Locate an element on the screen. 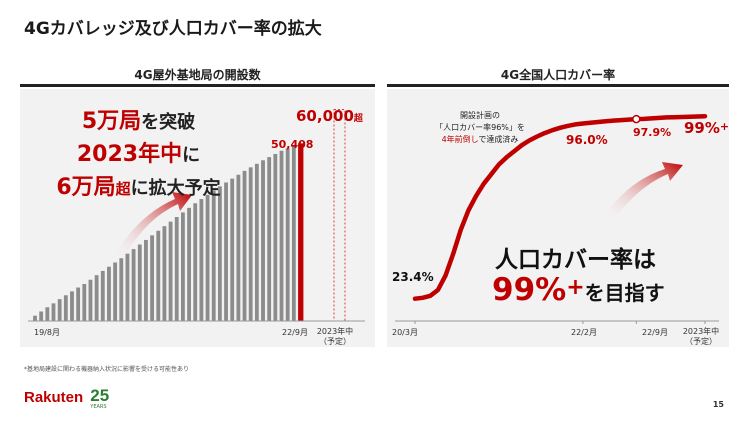  right-x-tick-3: 2023年中 （予定） is located at coordinates (701, 337).